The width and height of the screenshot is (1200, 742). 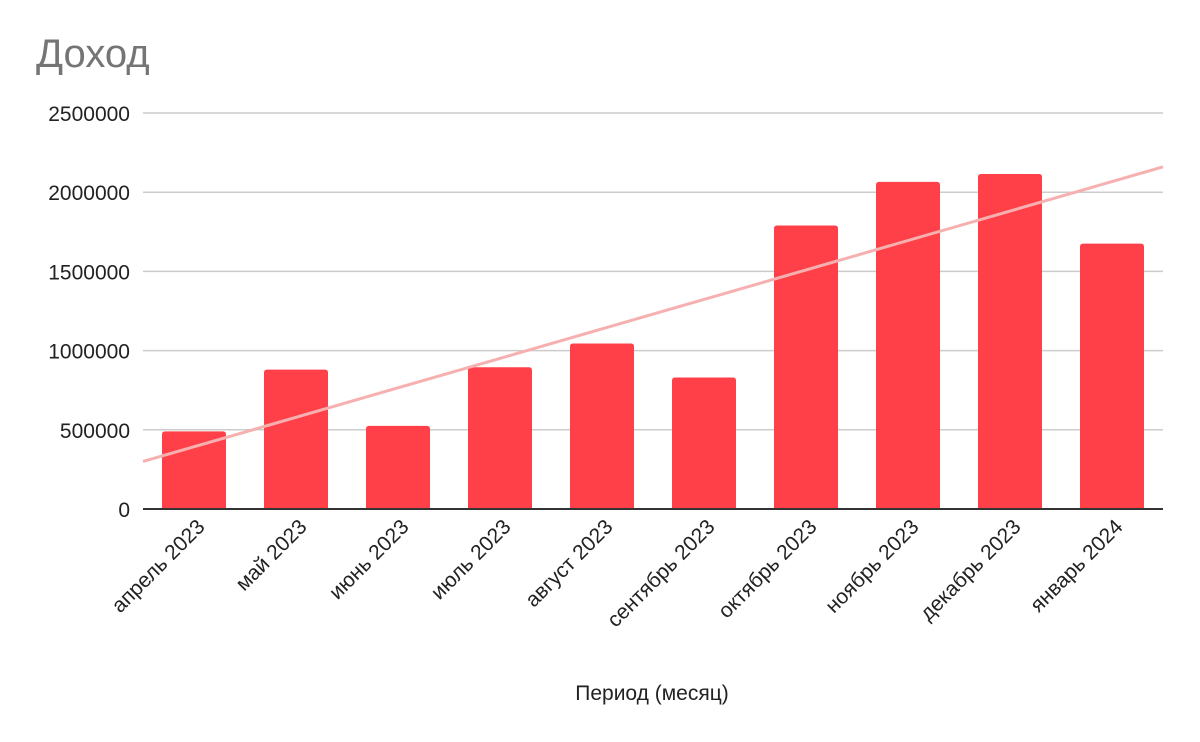 What do you see at coordinates (661, 573) in the screenshot?
I see `x-tick-label: сентябрь 2023` at bounding box center [661, 573].